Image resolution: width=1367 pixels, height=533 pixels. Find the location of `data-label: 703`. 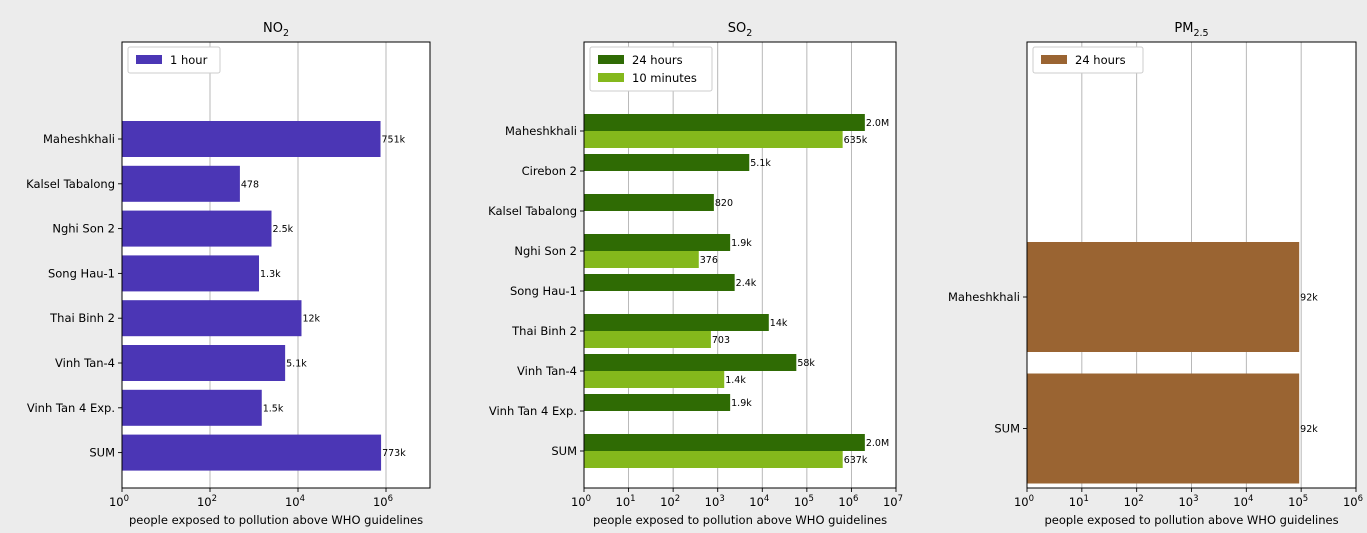

data-label: 703 is located at coordinates (721, 340).